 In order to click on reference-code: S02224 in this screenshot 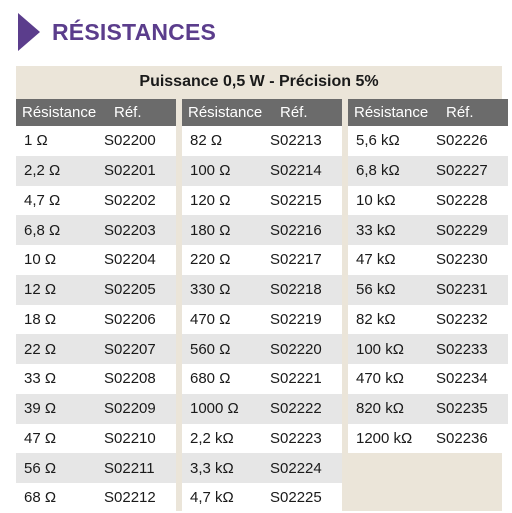, I will do `click(296, 468)`.